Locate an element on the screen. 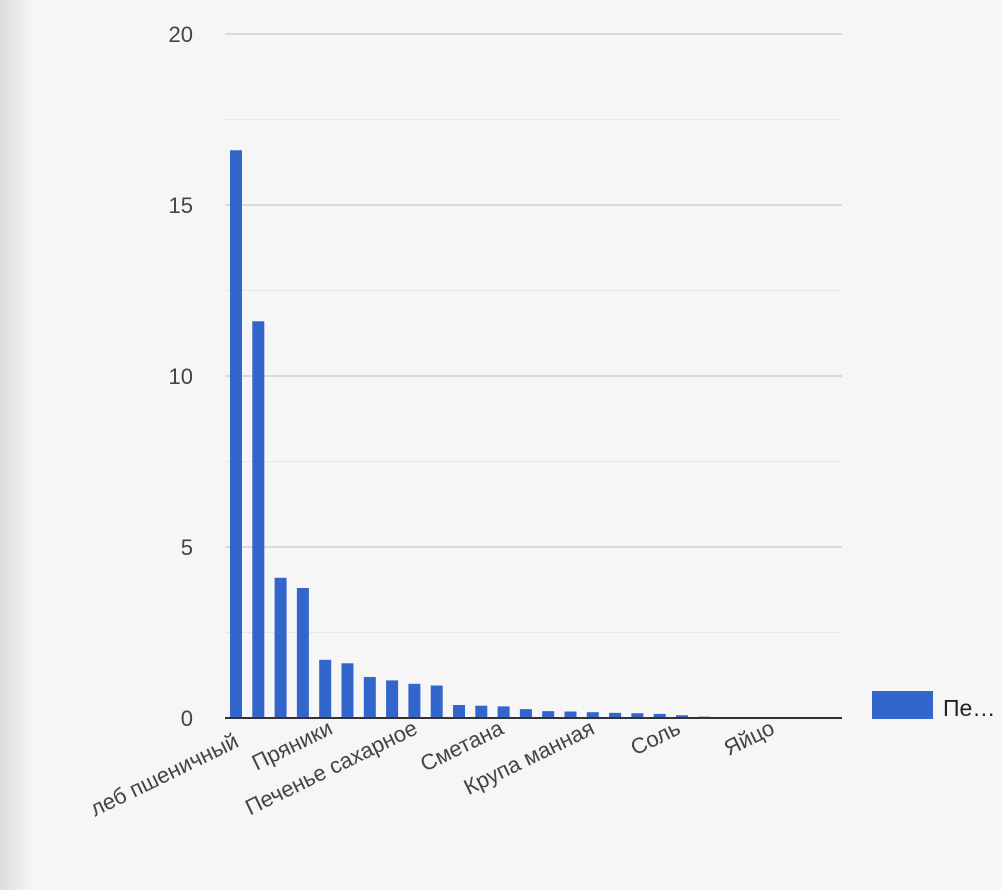  y-tick-label: 10 is located at coordinates (181, 376).